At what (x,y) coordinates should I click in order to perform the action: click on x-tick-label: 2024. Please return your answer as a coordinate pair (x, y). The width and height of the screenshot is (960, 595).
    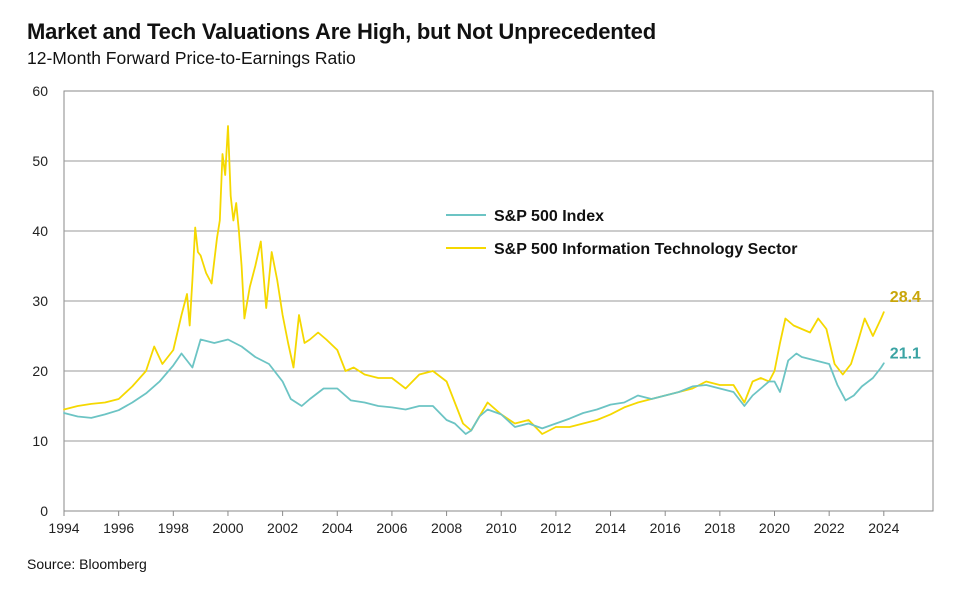
    Looking at the image, I should click on (883, 528).